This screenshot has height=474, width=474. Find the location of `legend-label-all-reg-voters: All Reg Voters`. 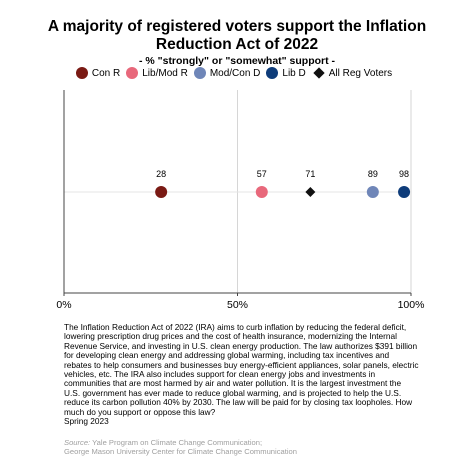

legend-label-all-reg-voters: All Reg Voters is located at coordinates (360, 73).